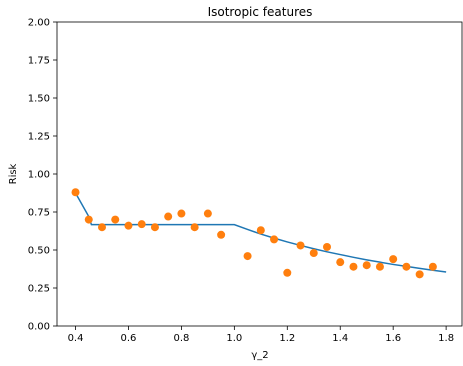  Describe the element at coordinates (39, 99) in the screenshot. I see `y-tick-label: 1.50` at that location.